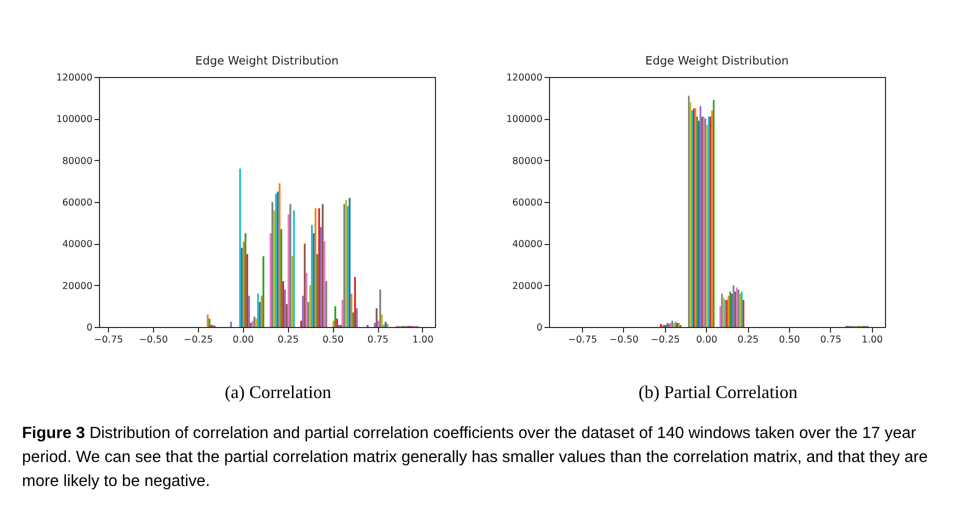  What do you see at coordinates (475, 457) in the screenshot?
I see `caption: Figure 3 Distribution of correlation and partial correlation coefficients over the dataset of 140 windows taken over the 17 year period. We can see that the partial correlation matrix generally has smaller values than the correlation matrix, and that they are more likely to be negative.` at bounding box center [475, 457].